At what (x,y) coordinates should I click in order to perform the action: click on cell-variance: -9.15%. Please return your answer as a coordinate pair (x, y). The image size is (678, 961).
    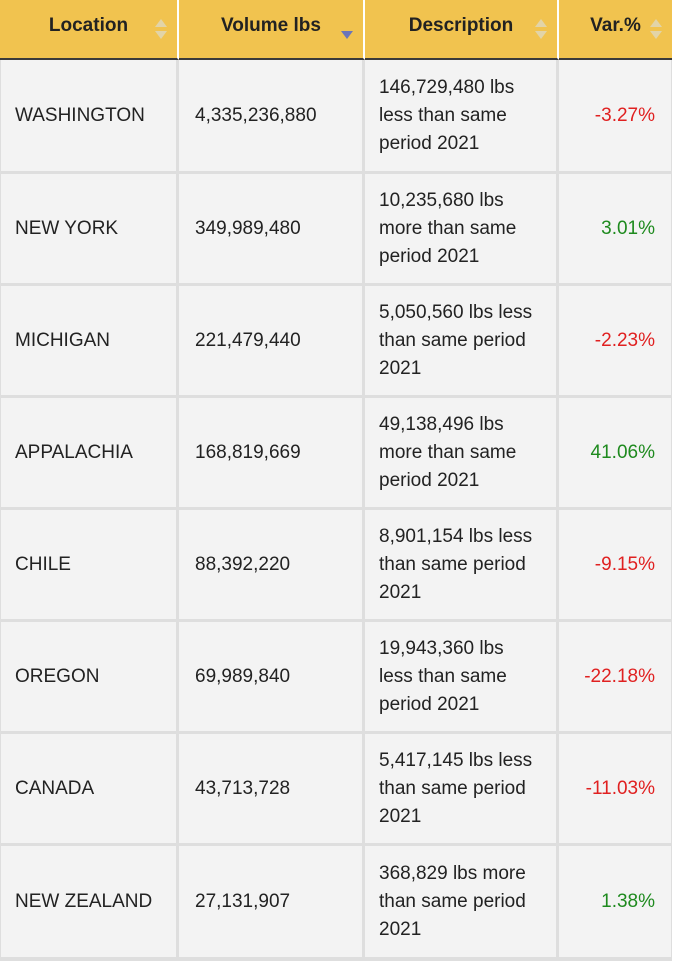
    Looking at the image, I should click on (615, 566).